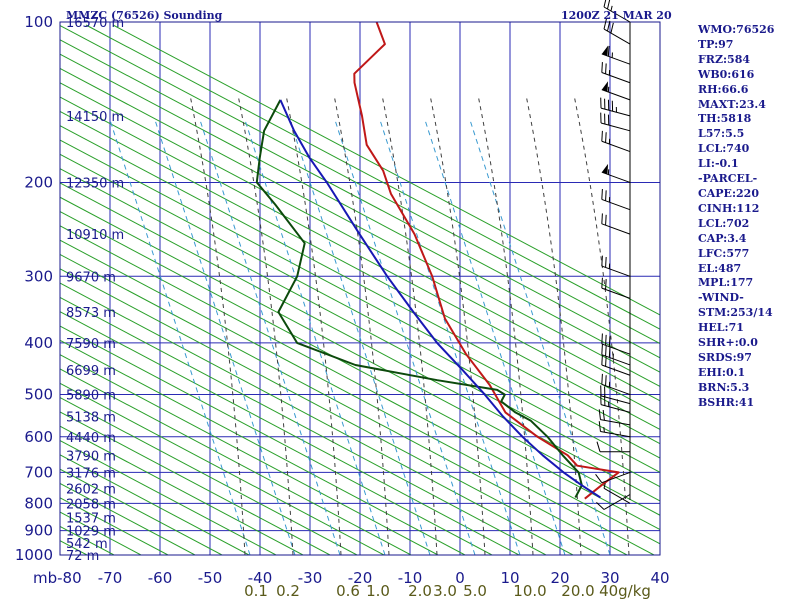 Image resolution: width=800 pixels, height=600 pixels. I want to click on temperature-tick-label: -50, so click(210, 578).